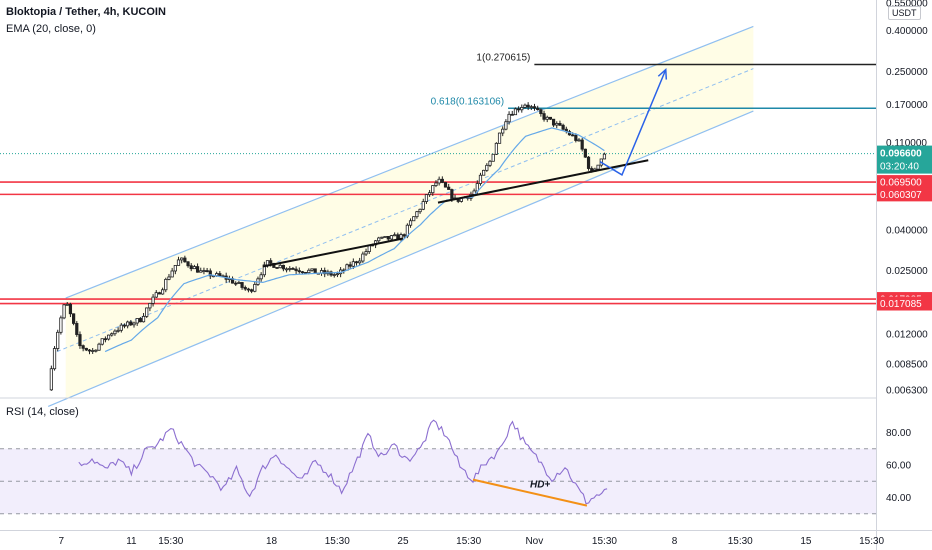 The height and width of the screenshot is (550, 932). What do you see at coordinates (633, 122) in the screenshot?
I see `projection-arrow` at bounding box center [633, 122].